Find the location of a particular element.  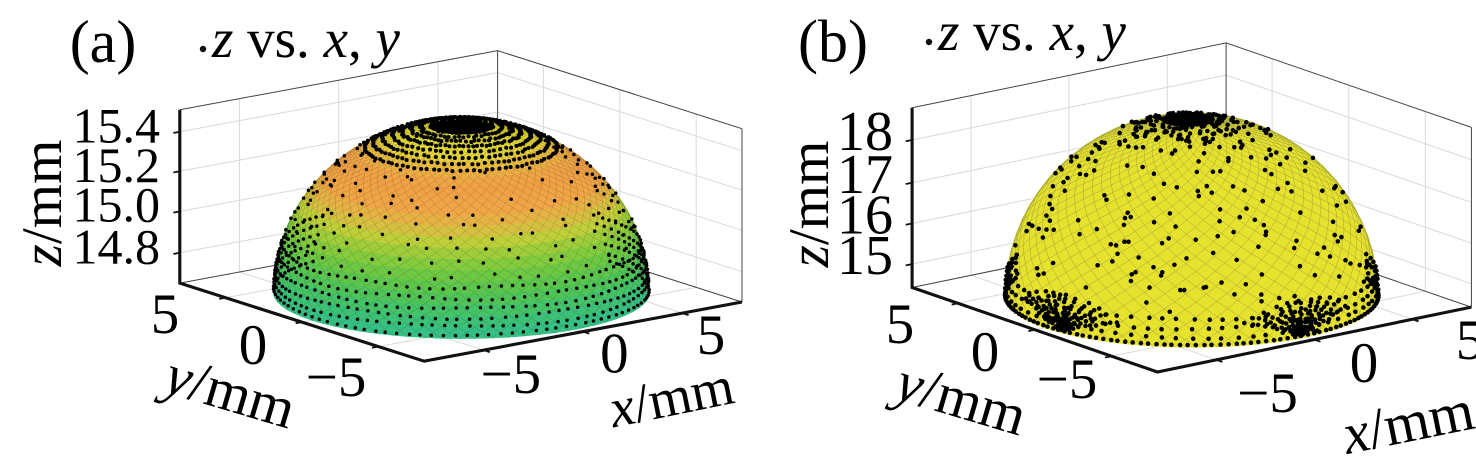

svg-text: (b) is located at coordinates (833, 42).